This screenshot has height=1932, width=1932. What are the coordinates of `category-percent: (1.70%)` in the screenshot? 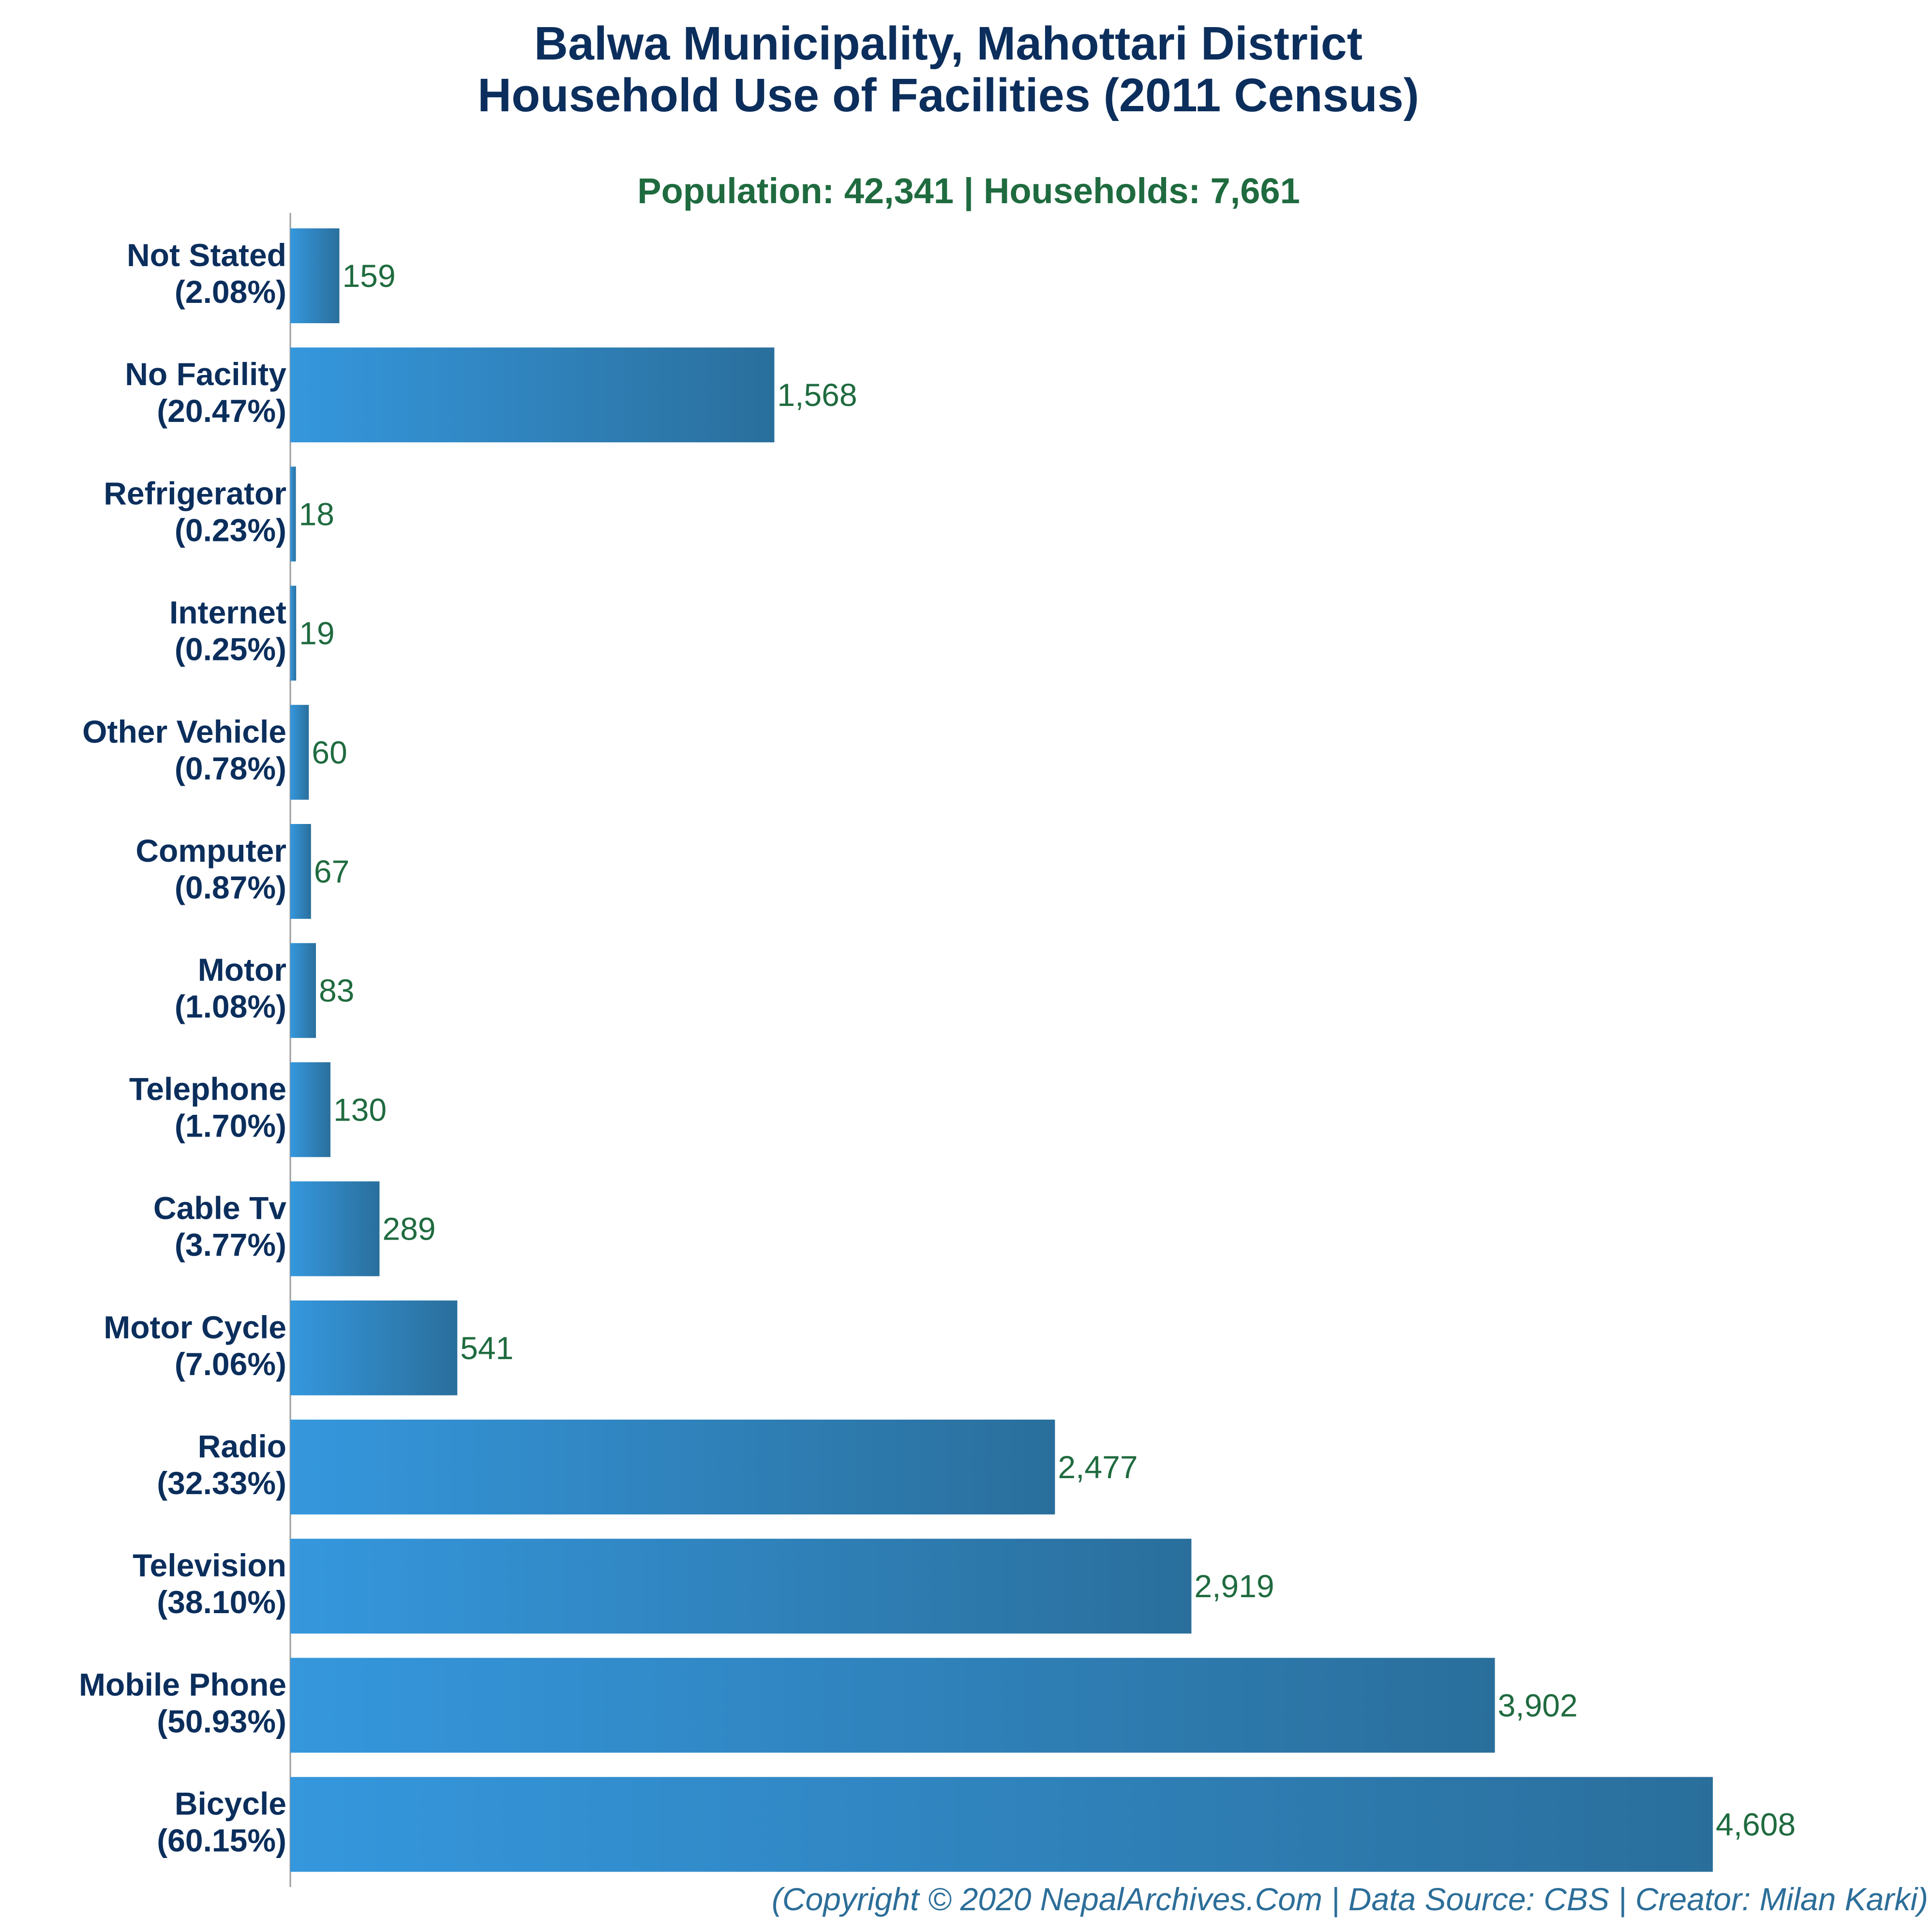 It's located at (230, 1125).